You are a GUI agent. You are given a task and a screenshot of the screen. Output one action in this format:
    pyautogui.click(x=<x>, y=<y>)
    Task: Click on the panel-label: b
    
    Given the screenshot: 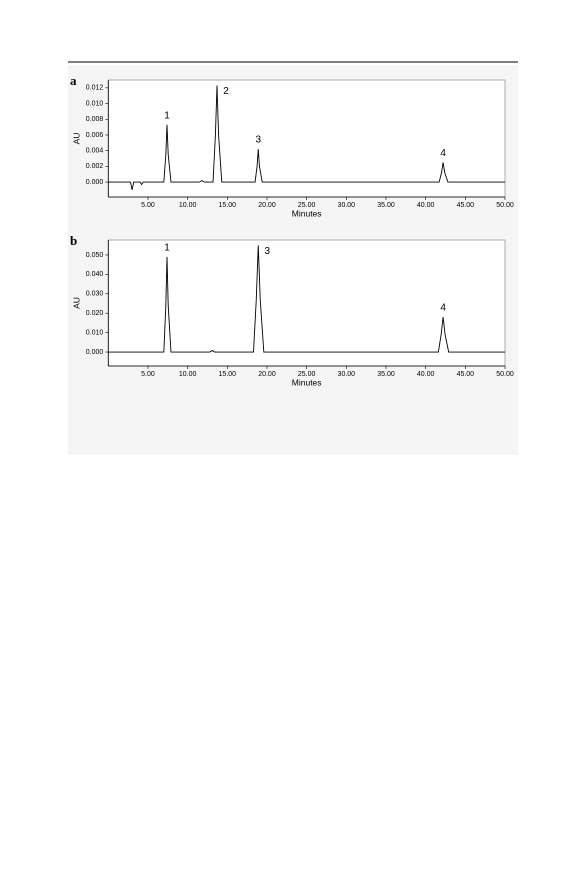 What is the action you would take?
    pyautogui.click(x=73, y=240)
    